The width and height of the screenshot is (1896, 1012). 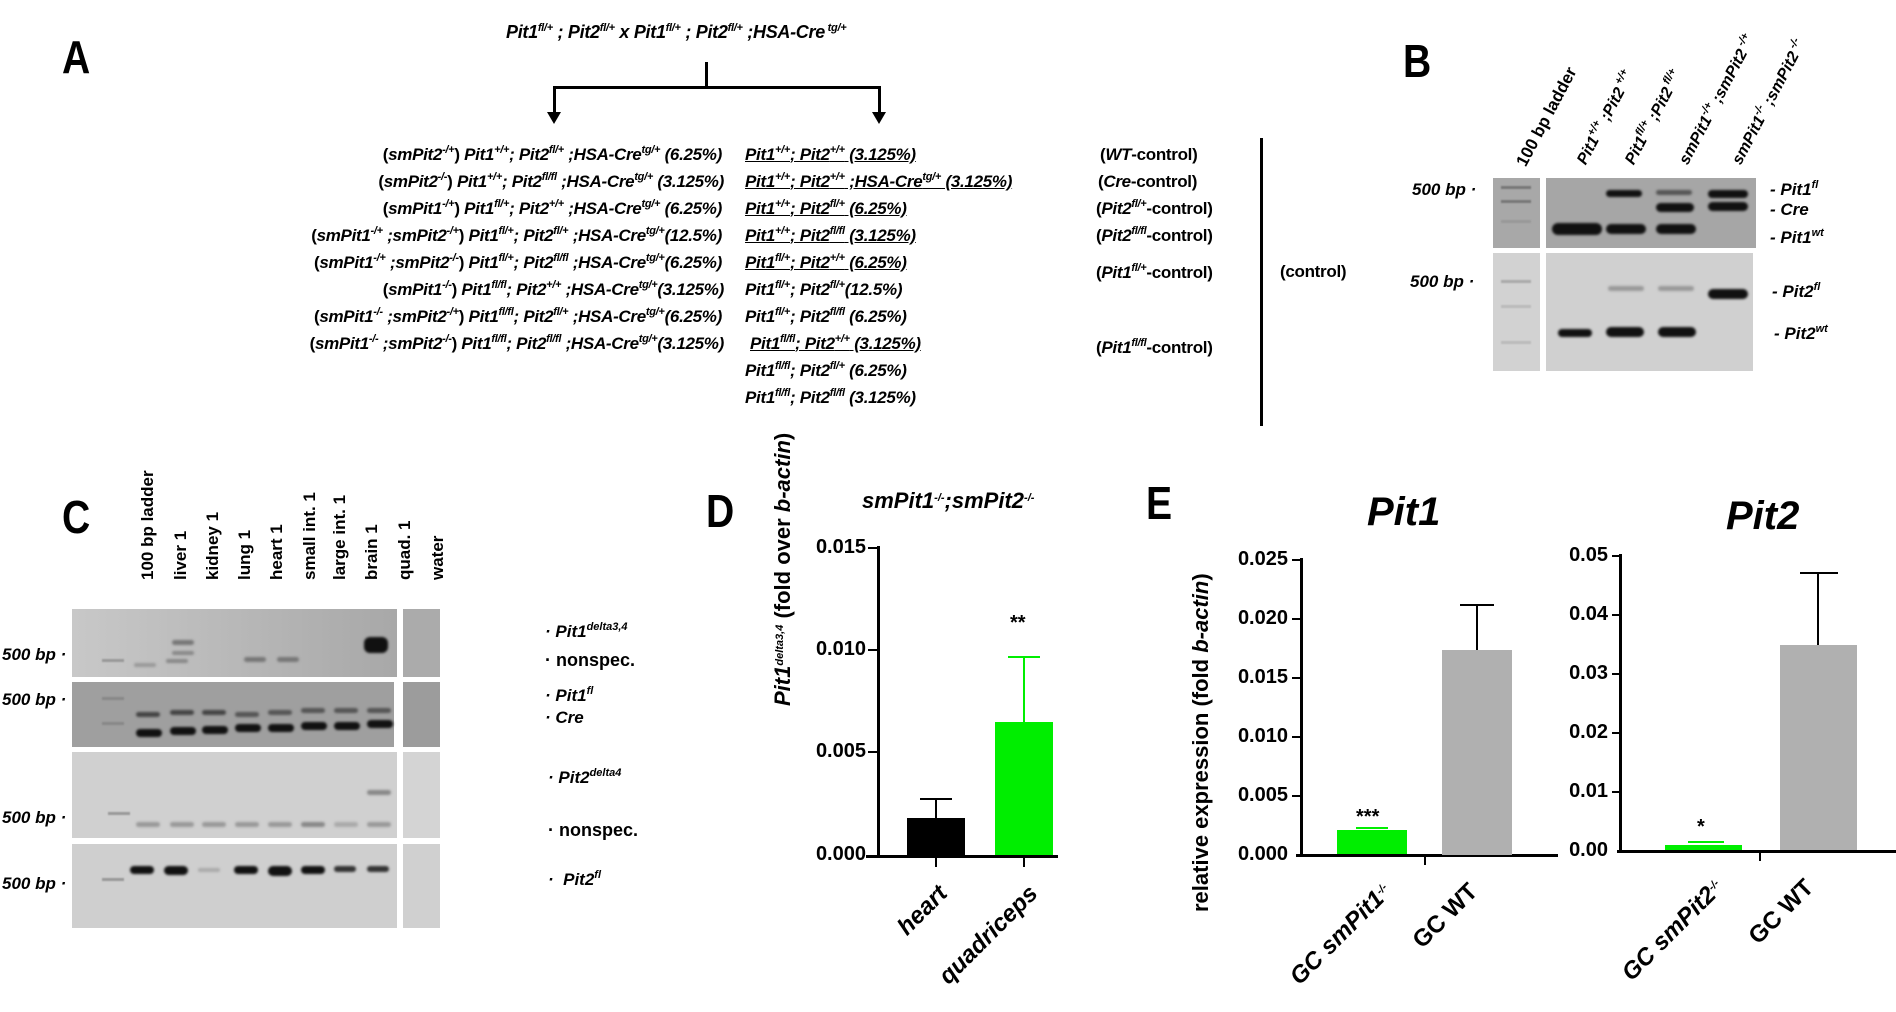 I want to click on control-label-pit2-fl-het: (Pit2fl/+-control), so click(x=1154, y=208).